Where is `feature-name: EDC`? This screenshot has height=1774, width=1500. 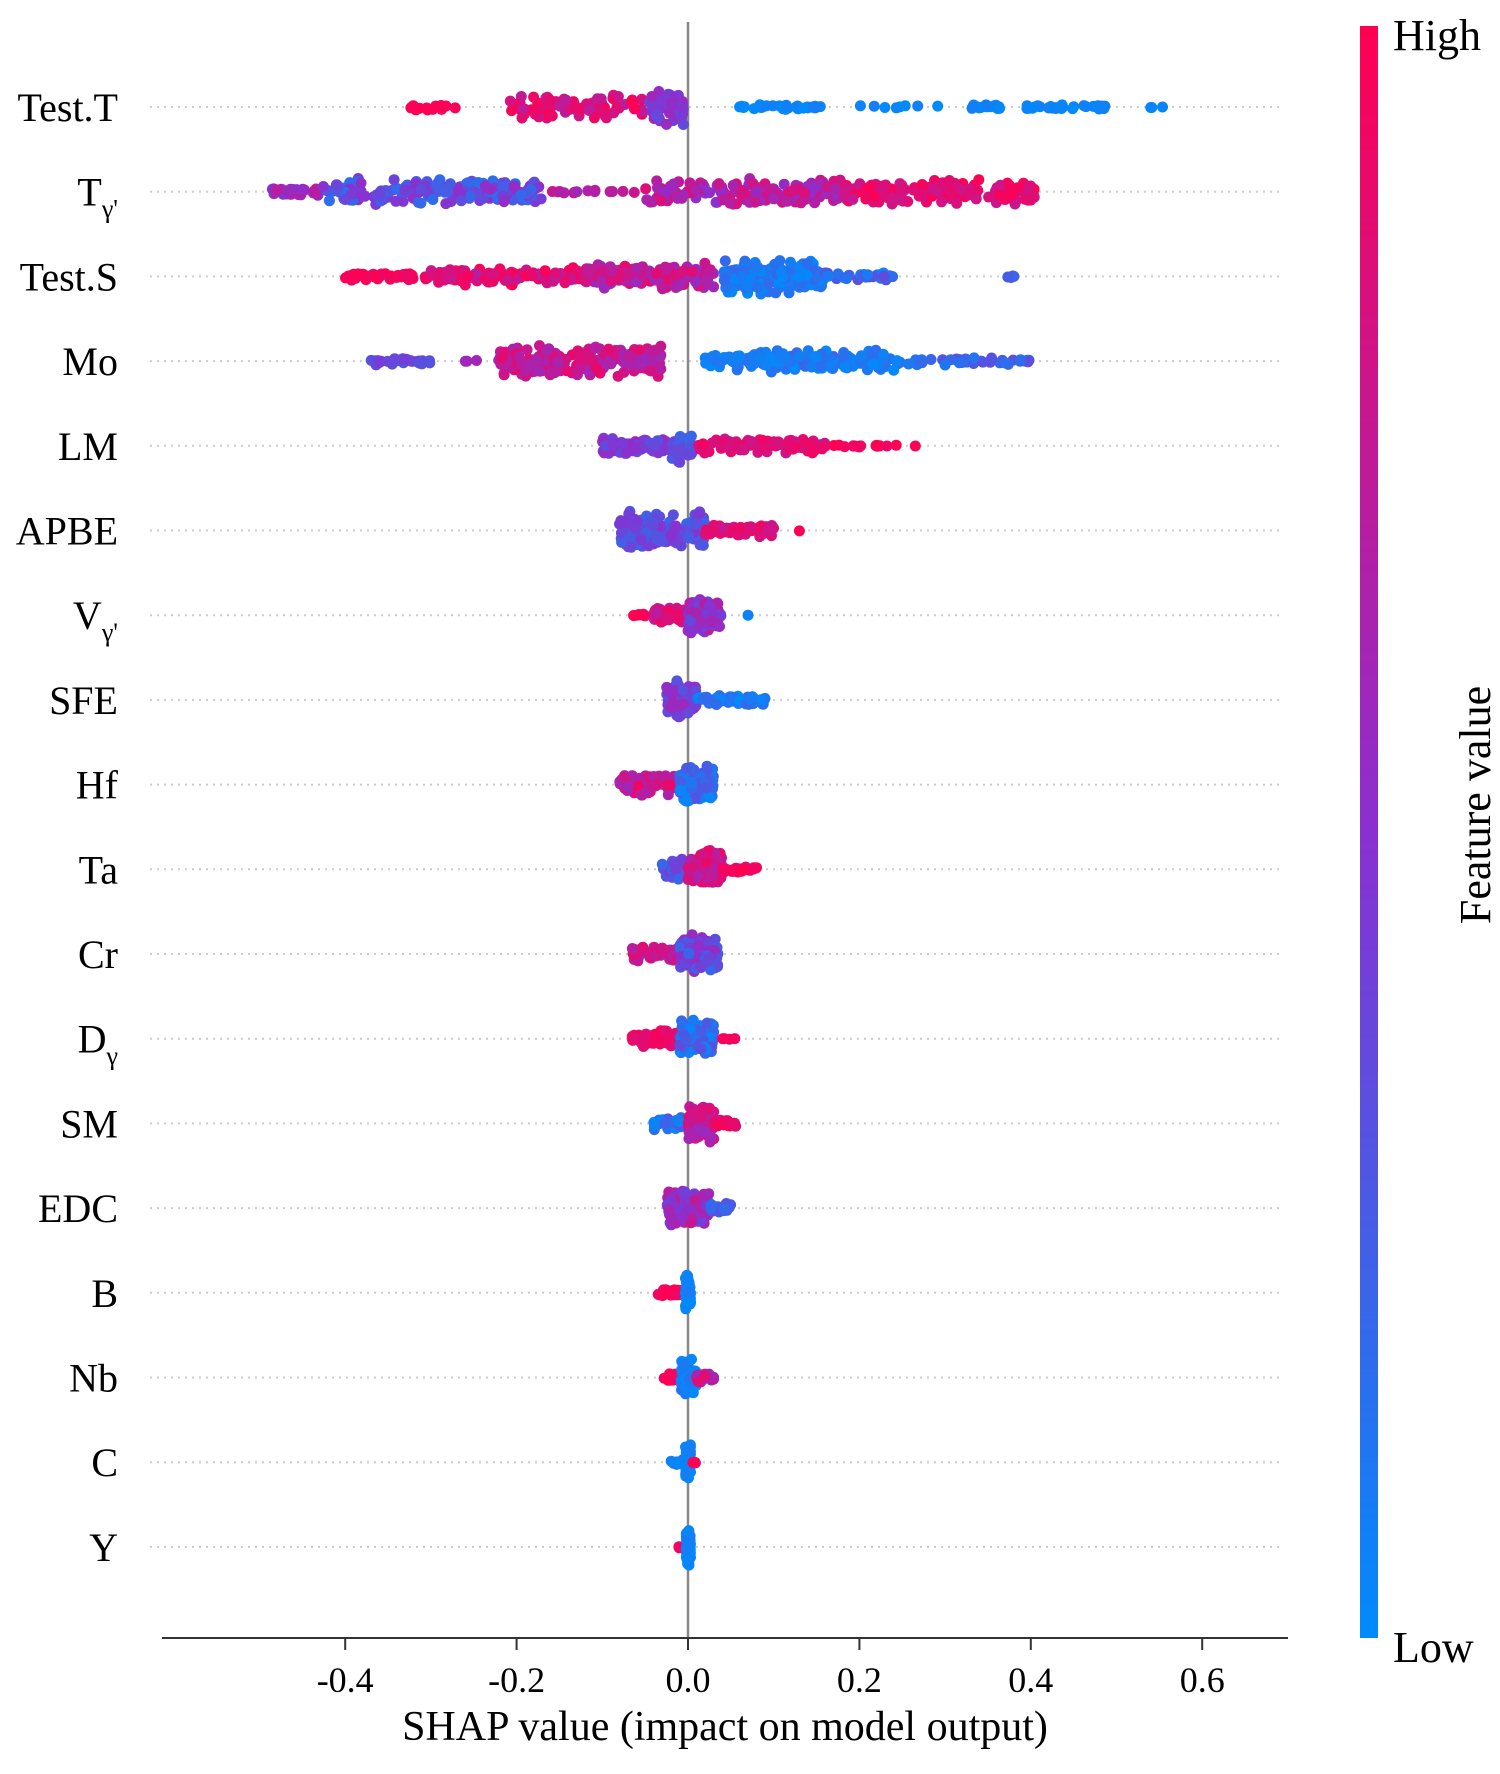 feature-name: EDC is located at coordinates (78, 1208).